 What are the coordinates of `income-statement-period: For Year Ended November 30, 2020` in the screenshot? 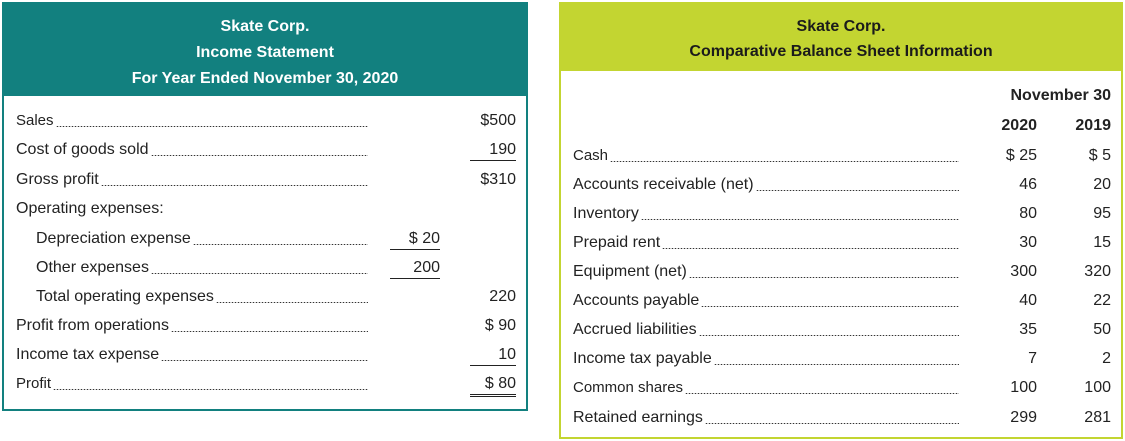 It's located at (265, 78).